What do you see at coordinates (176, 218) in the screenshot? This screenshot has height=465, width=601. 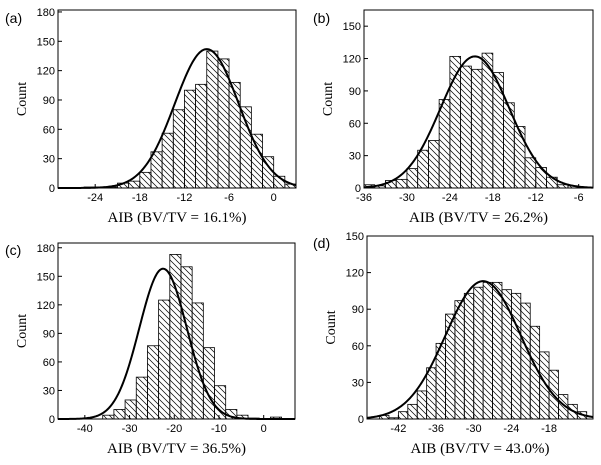 I see `x-axis-label: AIB (BV/TV = 16.1%)` at bounding box center [176, 218].